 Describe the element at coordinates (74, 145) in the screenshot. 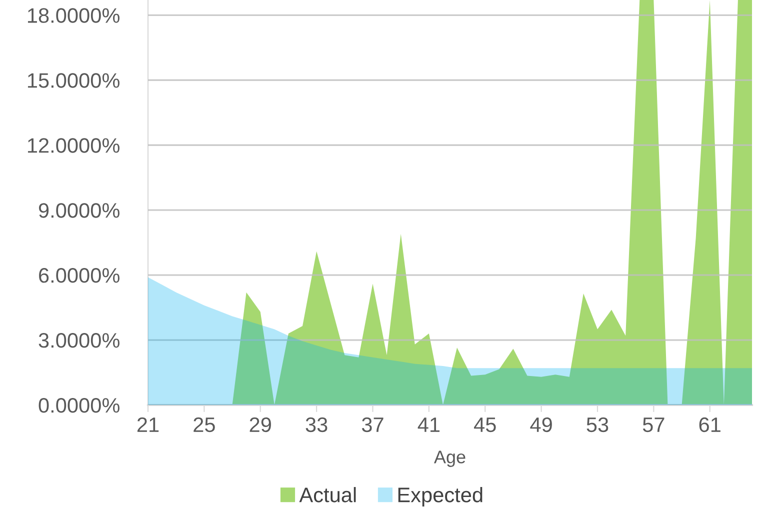

I see `y-tick-label: 12.0000%` at that location.